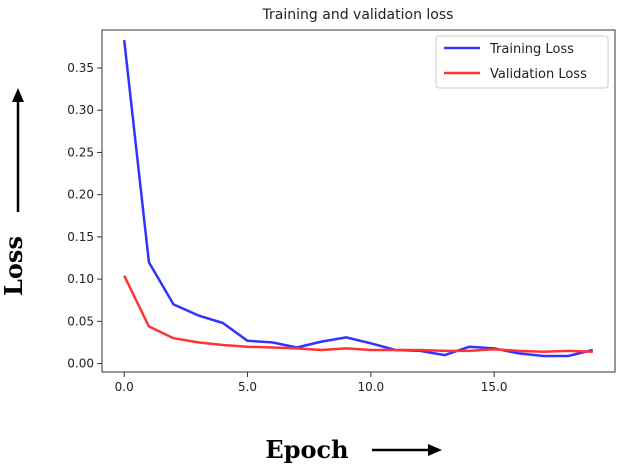  What do you see at coordinates (18, 95) in the screenshot?
I see `y-arrow-head-icon` at bounding box center [18, 95].